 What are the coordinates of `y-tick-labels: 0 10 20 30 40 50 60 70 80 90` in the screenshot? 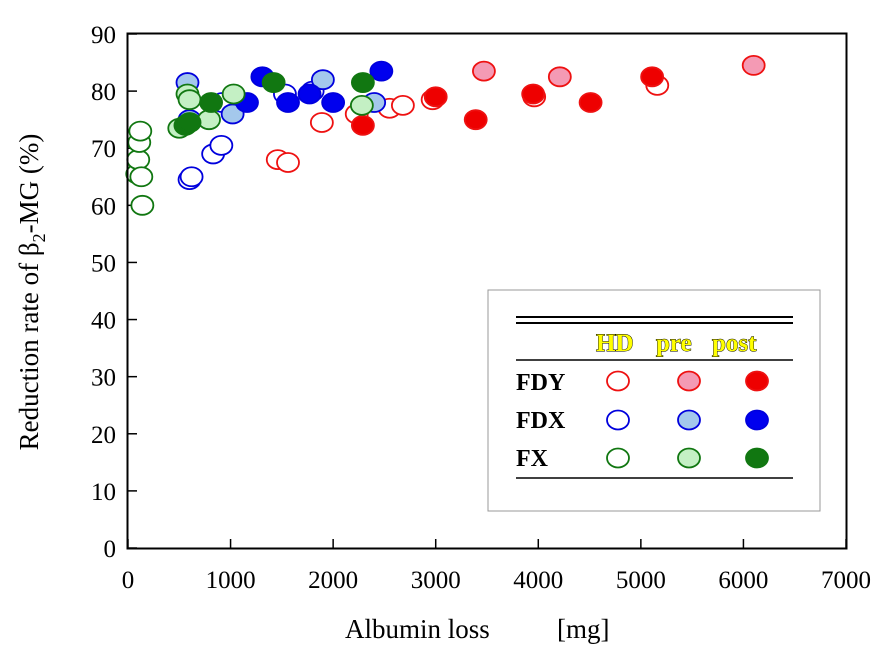 It's located at (103, 292).